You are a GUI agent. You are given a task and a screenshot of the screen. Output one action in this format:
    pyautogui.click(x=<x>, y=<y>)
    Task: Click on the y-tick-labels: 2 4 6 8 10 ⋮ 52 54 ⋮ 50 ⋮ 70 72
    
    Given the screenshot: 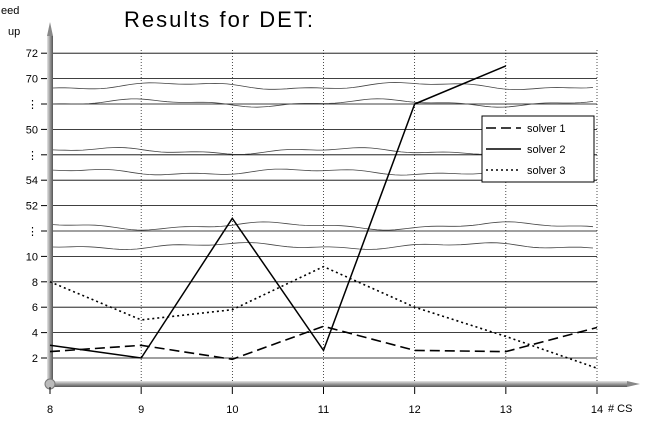 What is the action you would take?
    pyautogui.click(x=36, y=206)
    